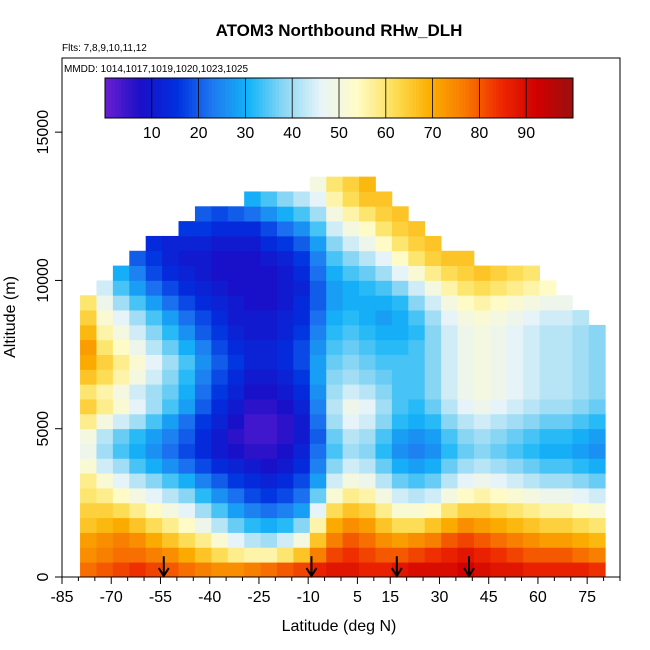  What do you see at coordinates (43, 280) in the screenshot?
I see `y-tick-label: 10000` at bounding box center [43, 280].